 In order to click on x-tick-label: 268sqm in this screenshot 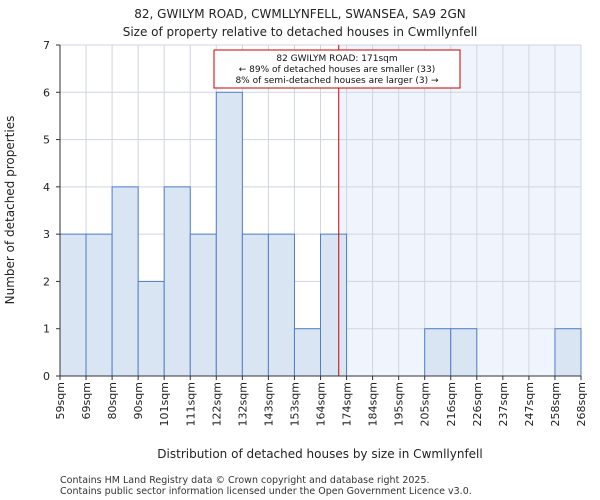, I will do `click(581, 404)`.